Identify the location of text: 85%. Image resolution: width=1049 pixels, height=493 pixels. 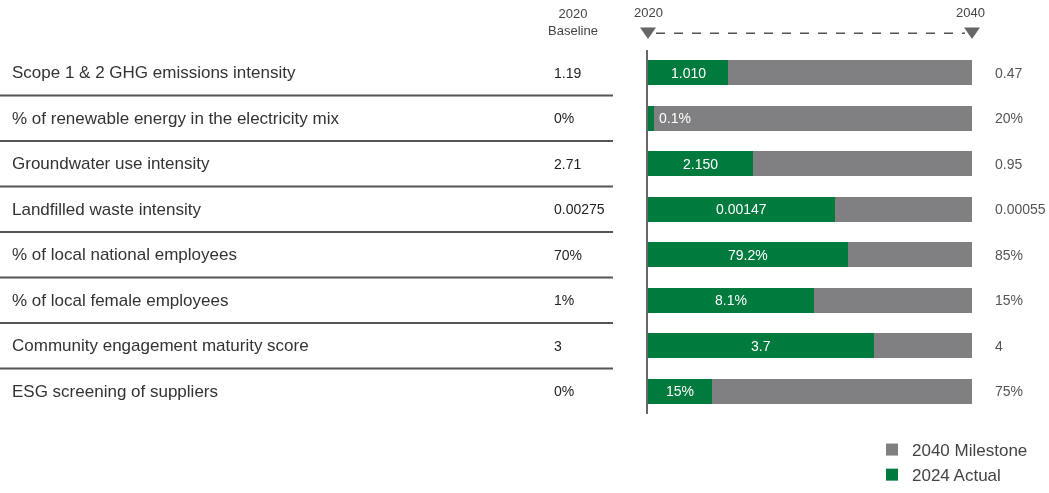
(1009, 255).